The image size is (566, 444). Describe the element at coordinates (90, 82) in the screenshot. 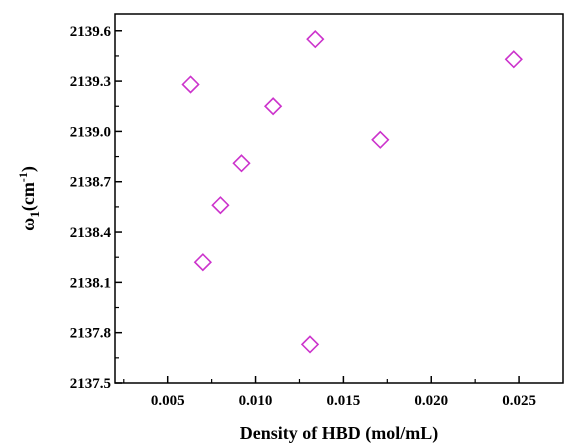

I see `y-tick-label: 2139.3` at that location.